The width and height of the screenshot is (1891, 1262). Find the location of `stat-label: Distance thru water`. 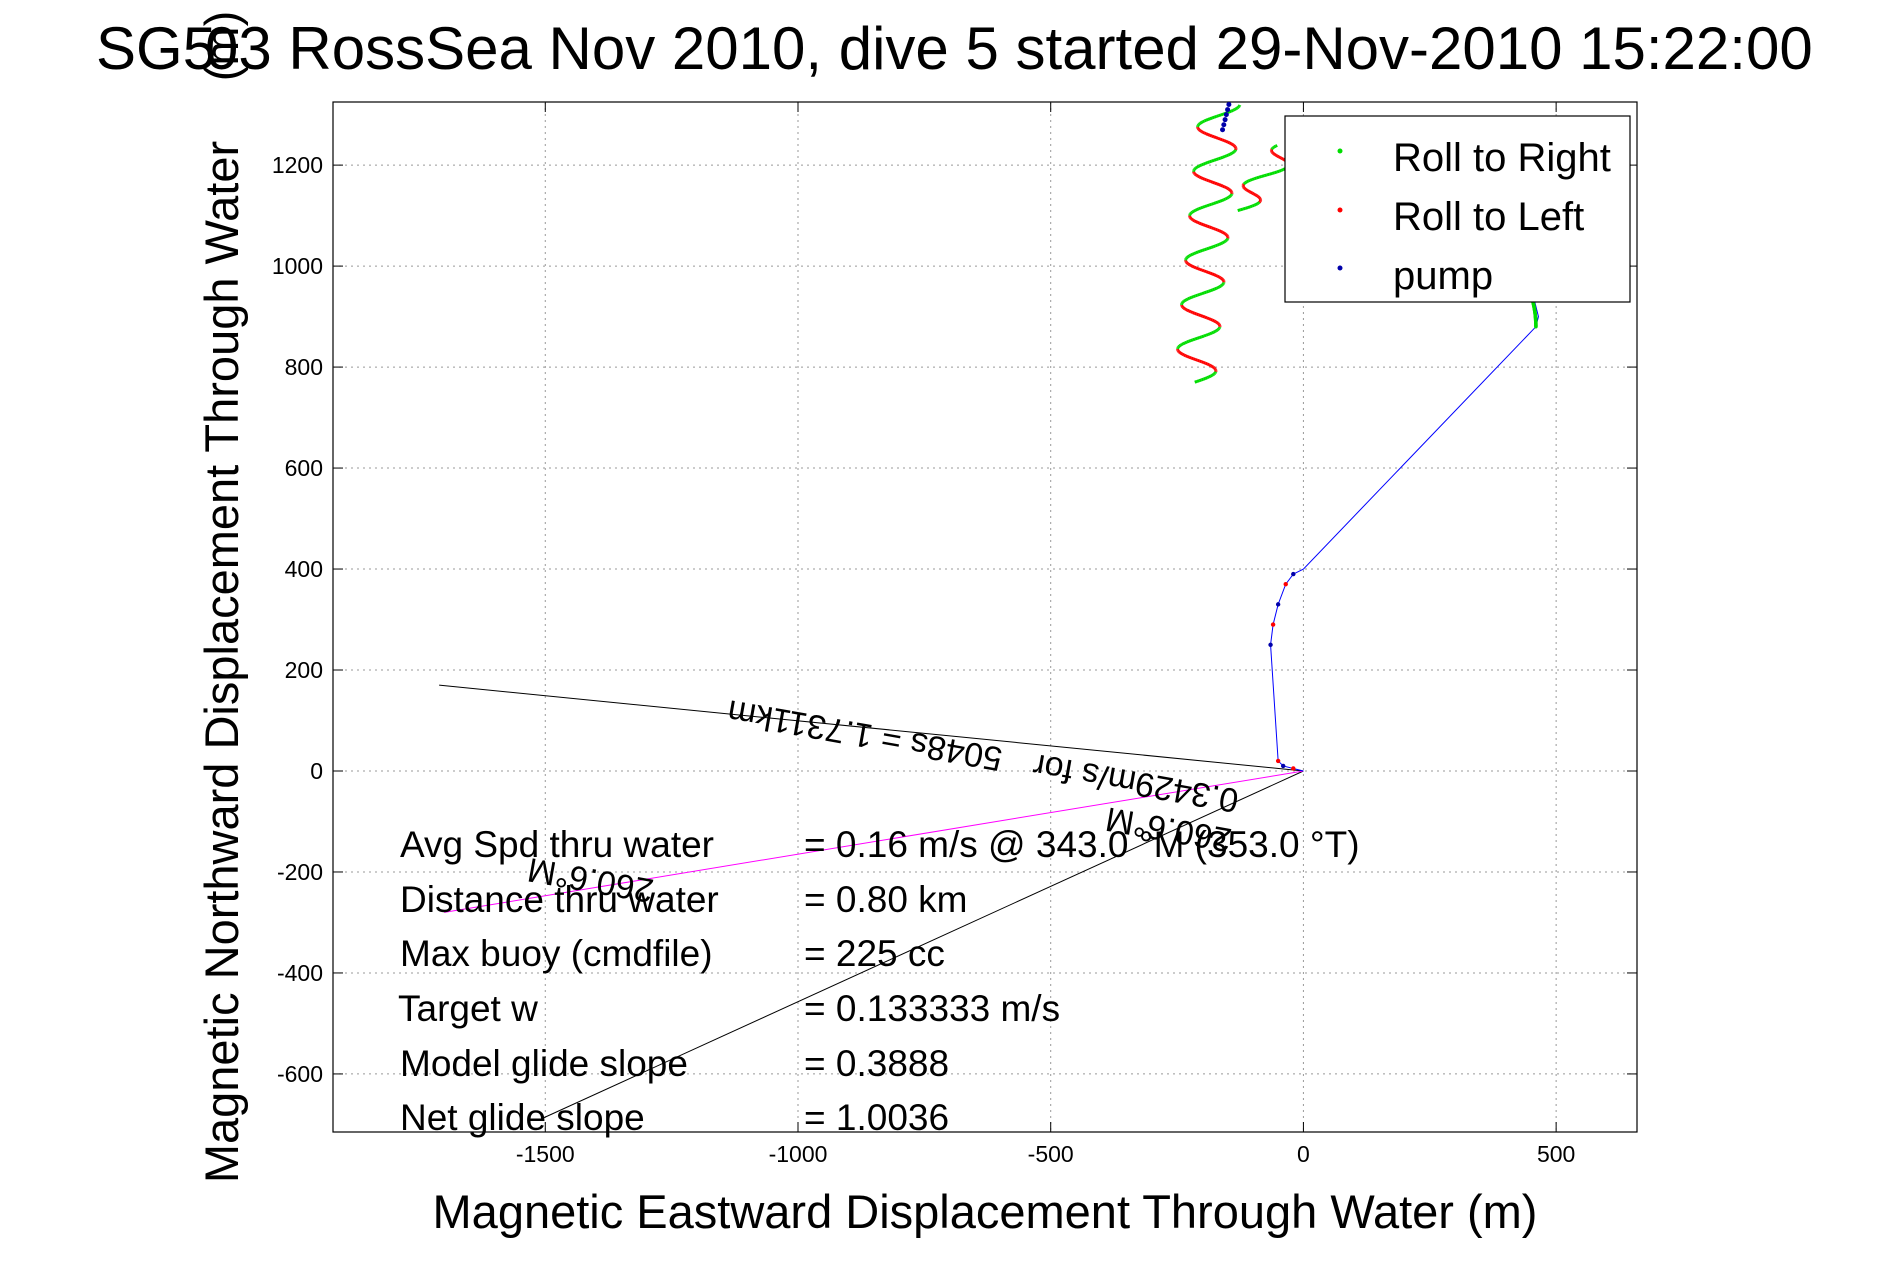

stat-label: Distance thru water is located at coordinates (559, 899).